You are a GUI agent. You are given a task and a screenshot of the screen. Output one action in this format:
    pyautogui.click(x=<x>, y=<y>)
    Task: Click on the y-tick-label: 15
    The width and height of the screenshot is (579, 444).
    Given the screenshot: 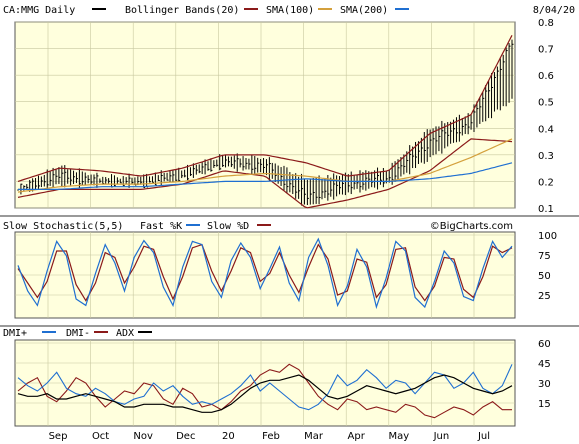 What is the action you would take?
    pyautogui.click(x=544, y=404)
    